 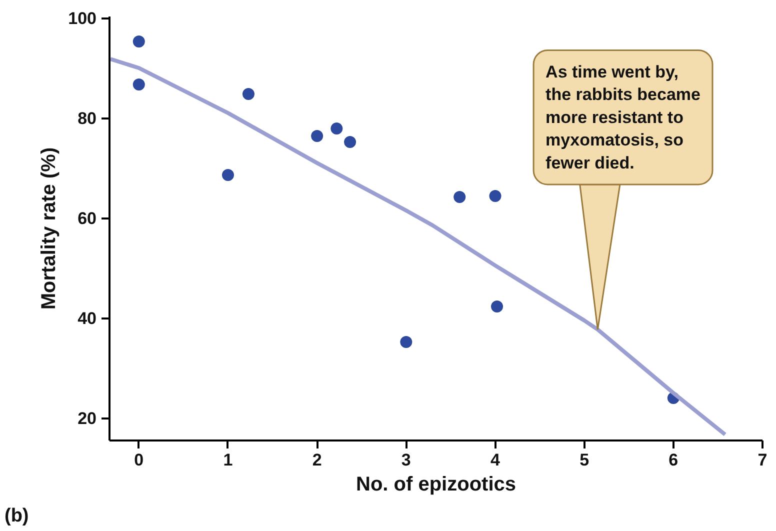 What do you see at coordinates (317, 460) in the screenshot?
I see `x-tick-label: 2` at bounding box center [317, 460].